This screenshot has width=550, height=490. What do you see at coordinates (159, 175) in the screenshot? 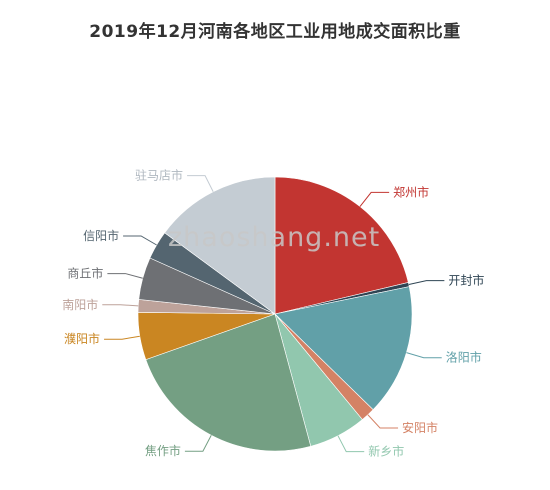
I see `slice-label: 驻马店市` at bounding box center [159, 175].